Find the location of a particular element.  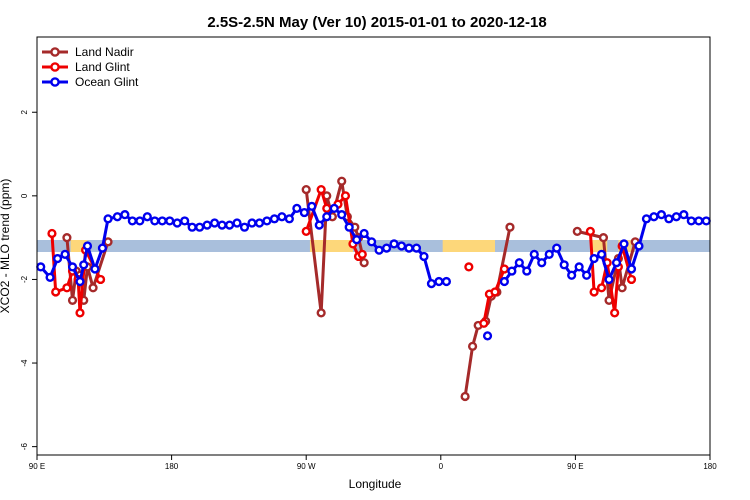

x-tick-label-0: 90 E is located at coordinates (37, 466).